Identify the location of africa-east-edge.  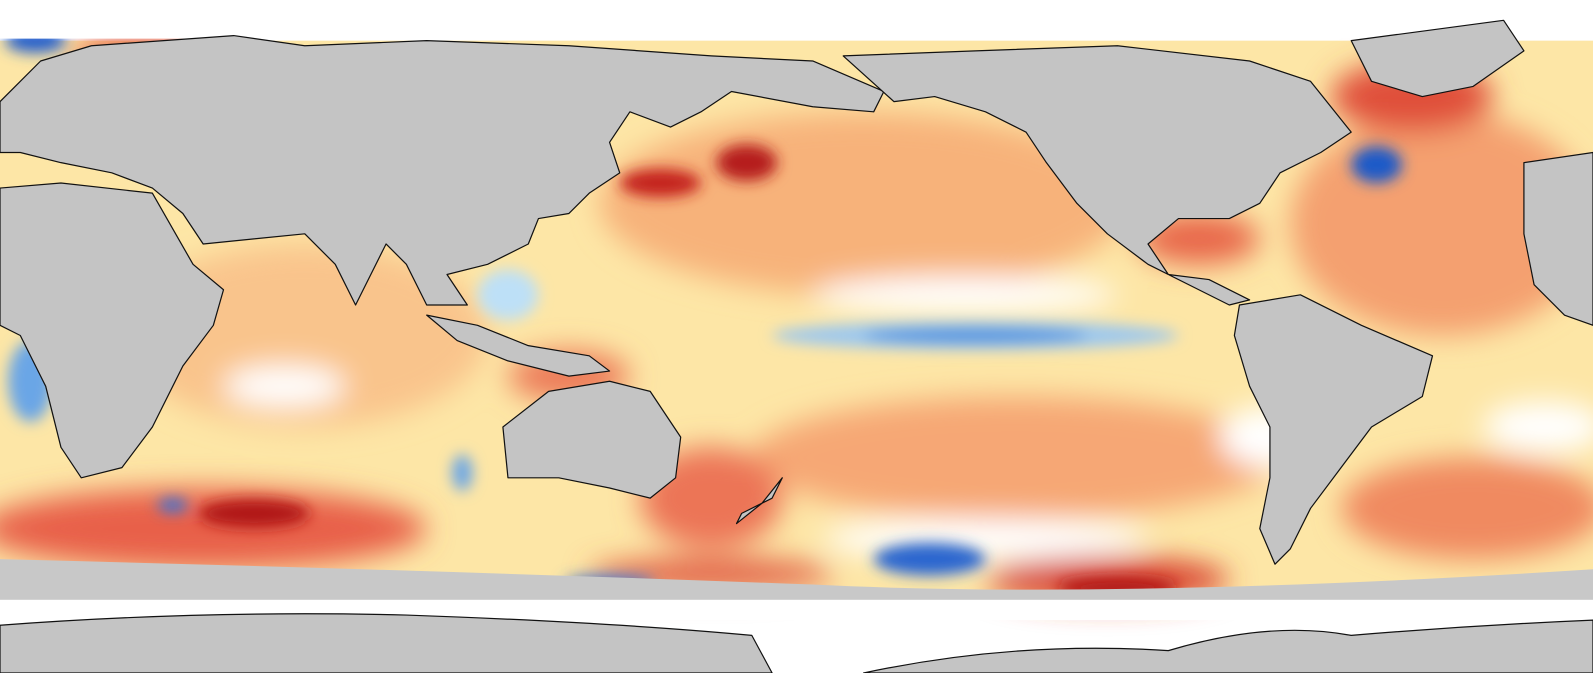
(1558, 238).